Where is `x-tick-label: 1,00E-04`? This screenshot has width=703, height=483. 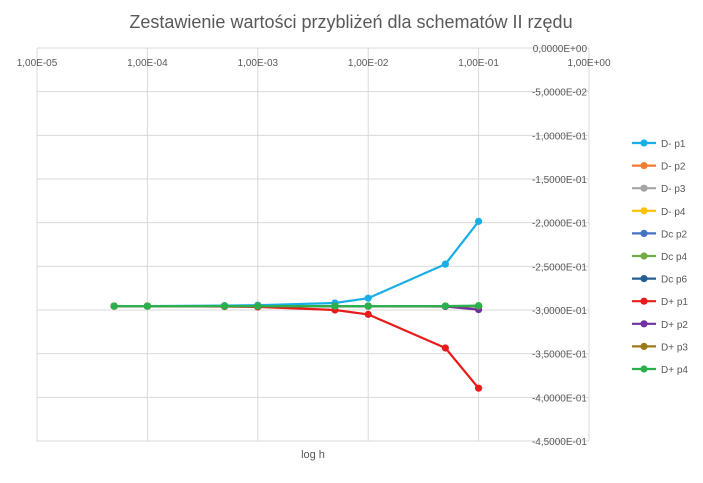
x-tick-label: 1,00E-04 is located at coordinates (147, 63).